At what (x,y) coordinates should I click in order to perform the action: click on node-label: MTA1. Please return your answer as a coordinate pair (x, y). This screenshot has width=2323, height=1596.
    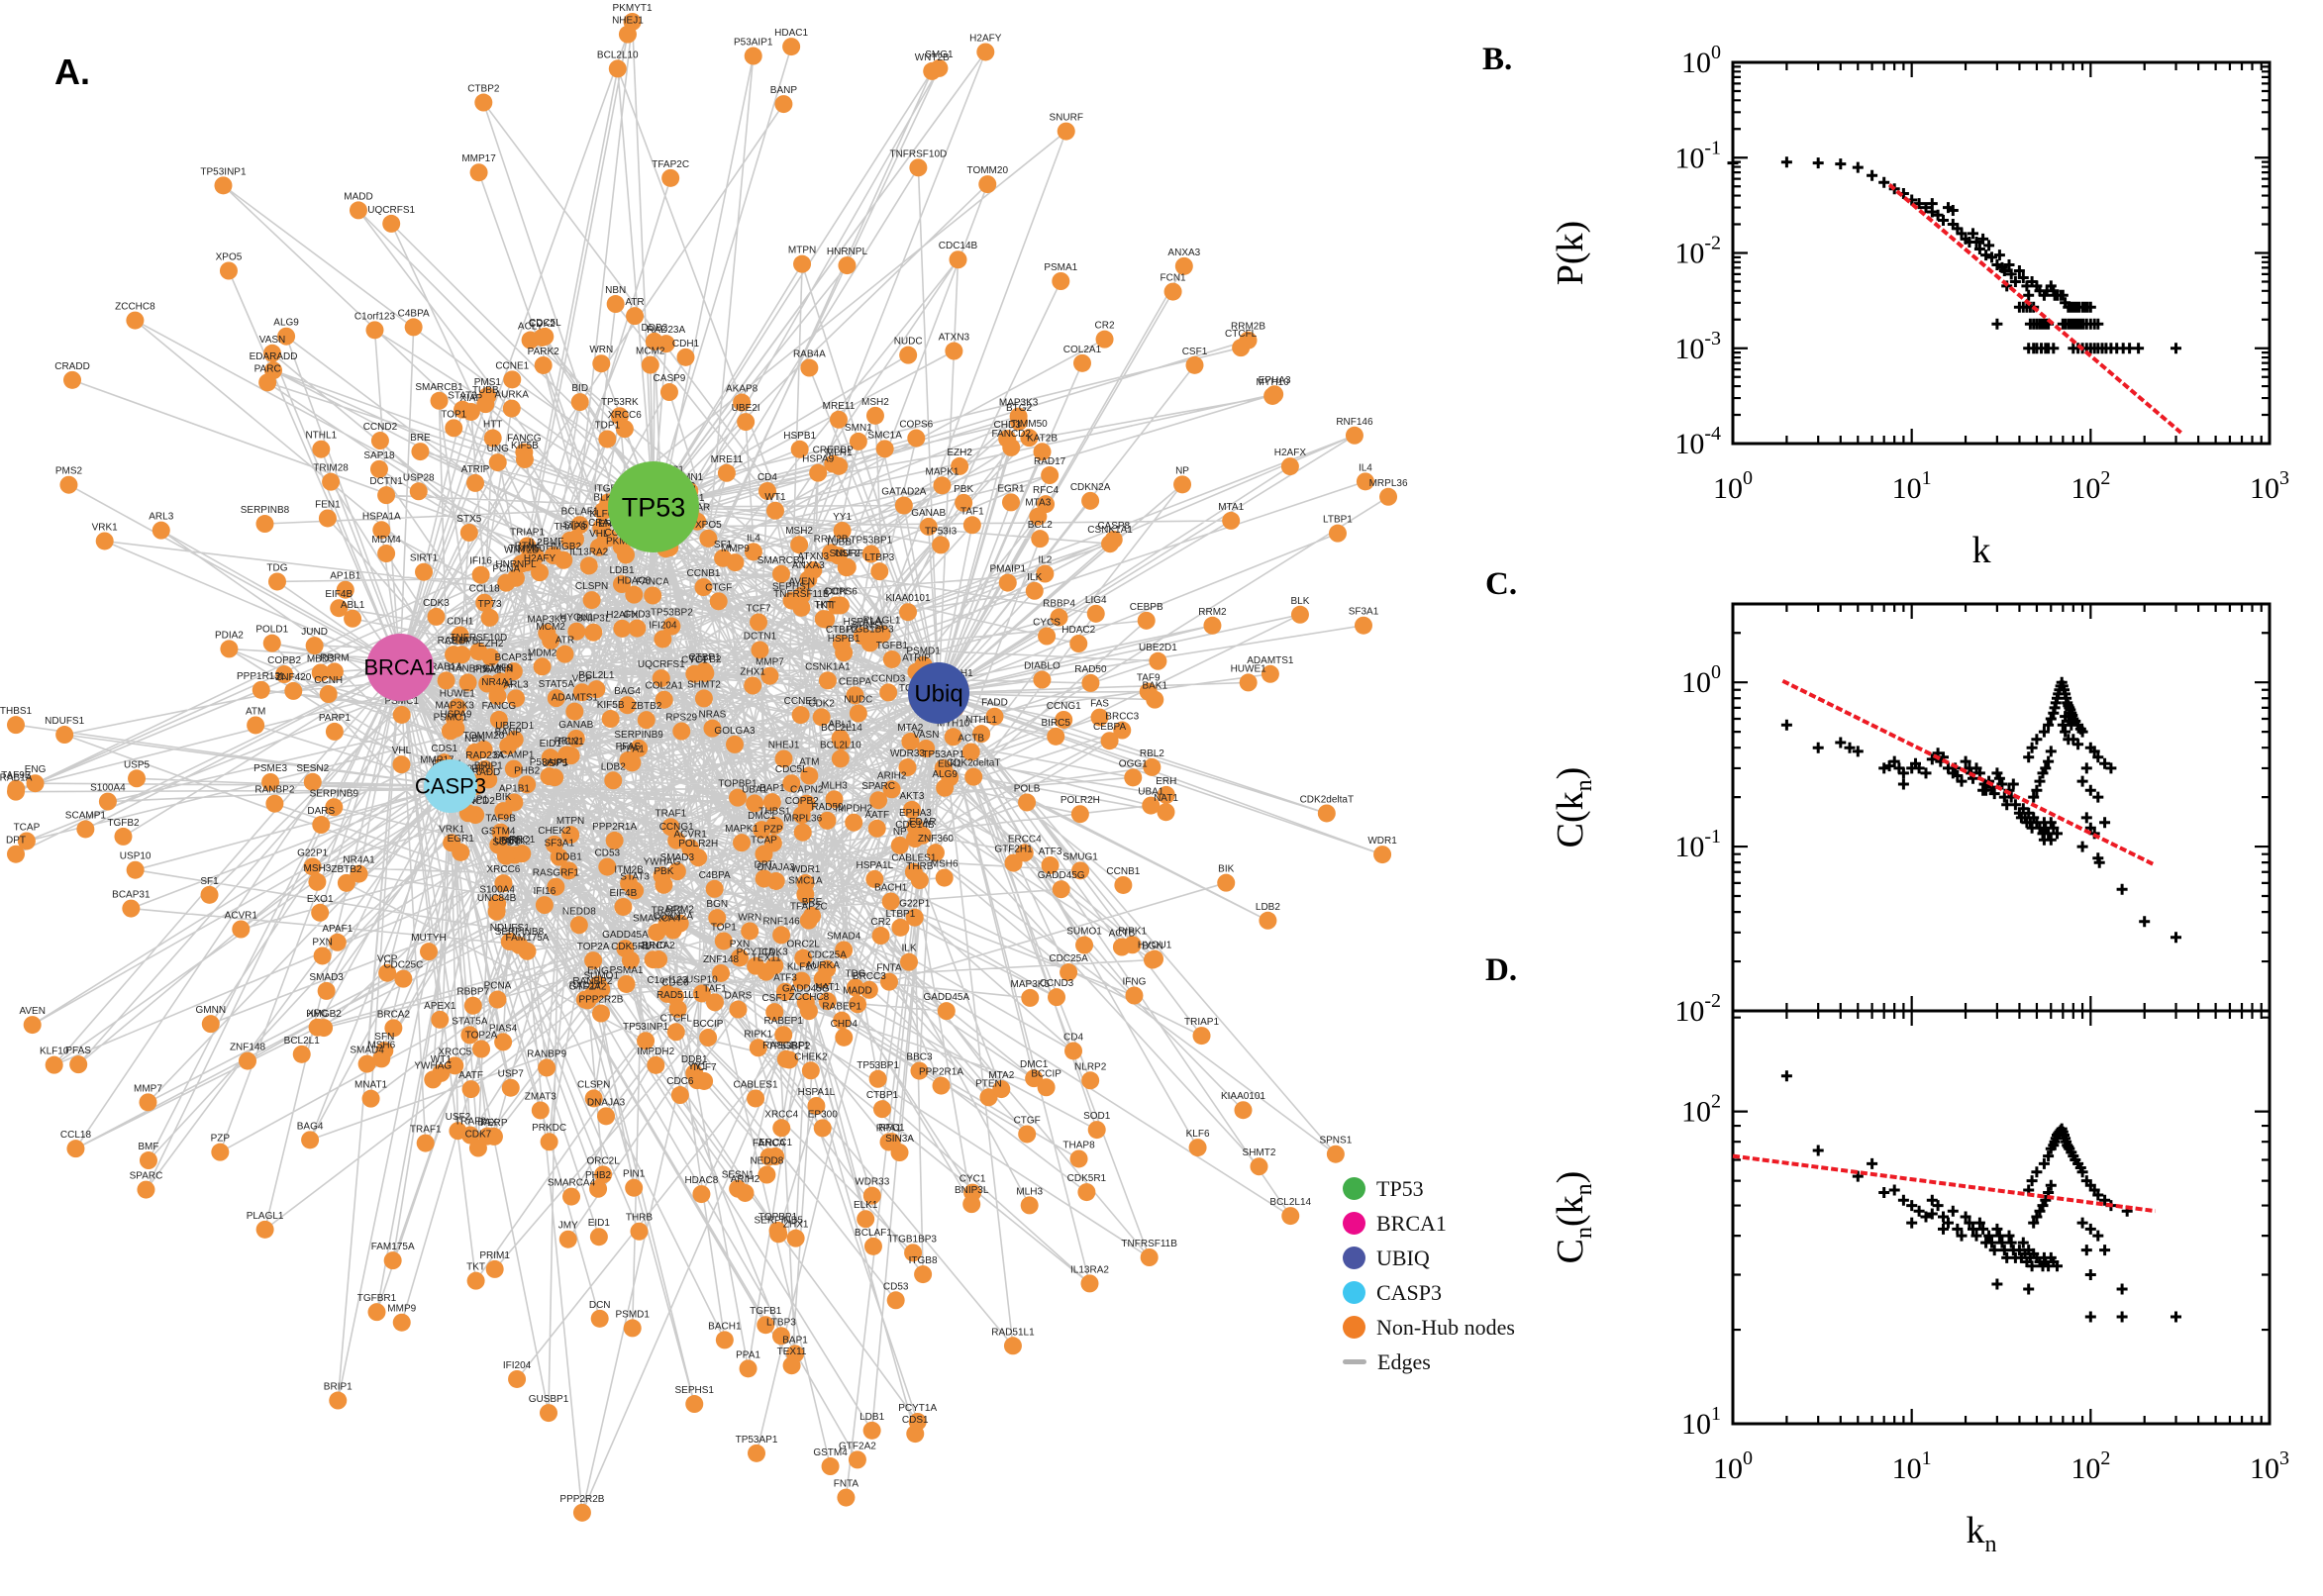
    Looking at the image, I should click on (1231, 507).